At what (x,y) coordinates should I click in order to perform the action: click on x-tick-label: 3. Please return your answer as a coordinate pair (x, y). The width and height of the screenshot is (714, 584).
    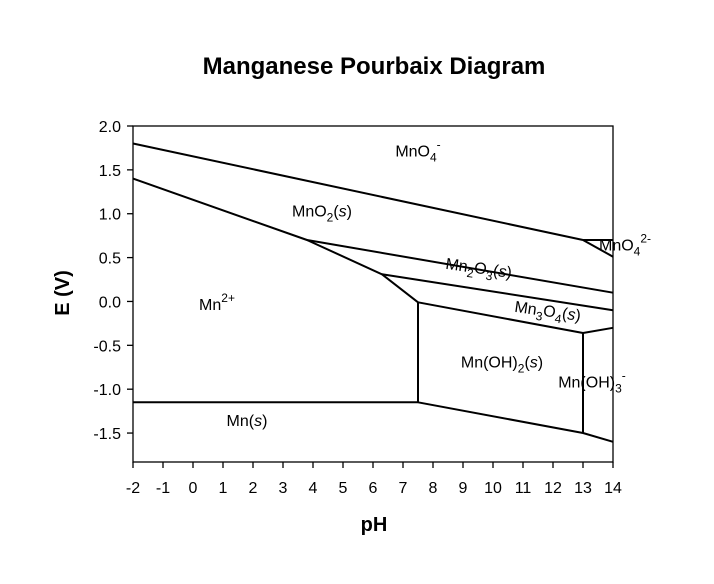
    Looking at the image, I should click on (283, 488).